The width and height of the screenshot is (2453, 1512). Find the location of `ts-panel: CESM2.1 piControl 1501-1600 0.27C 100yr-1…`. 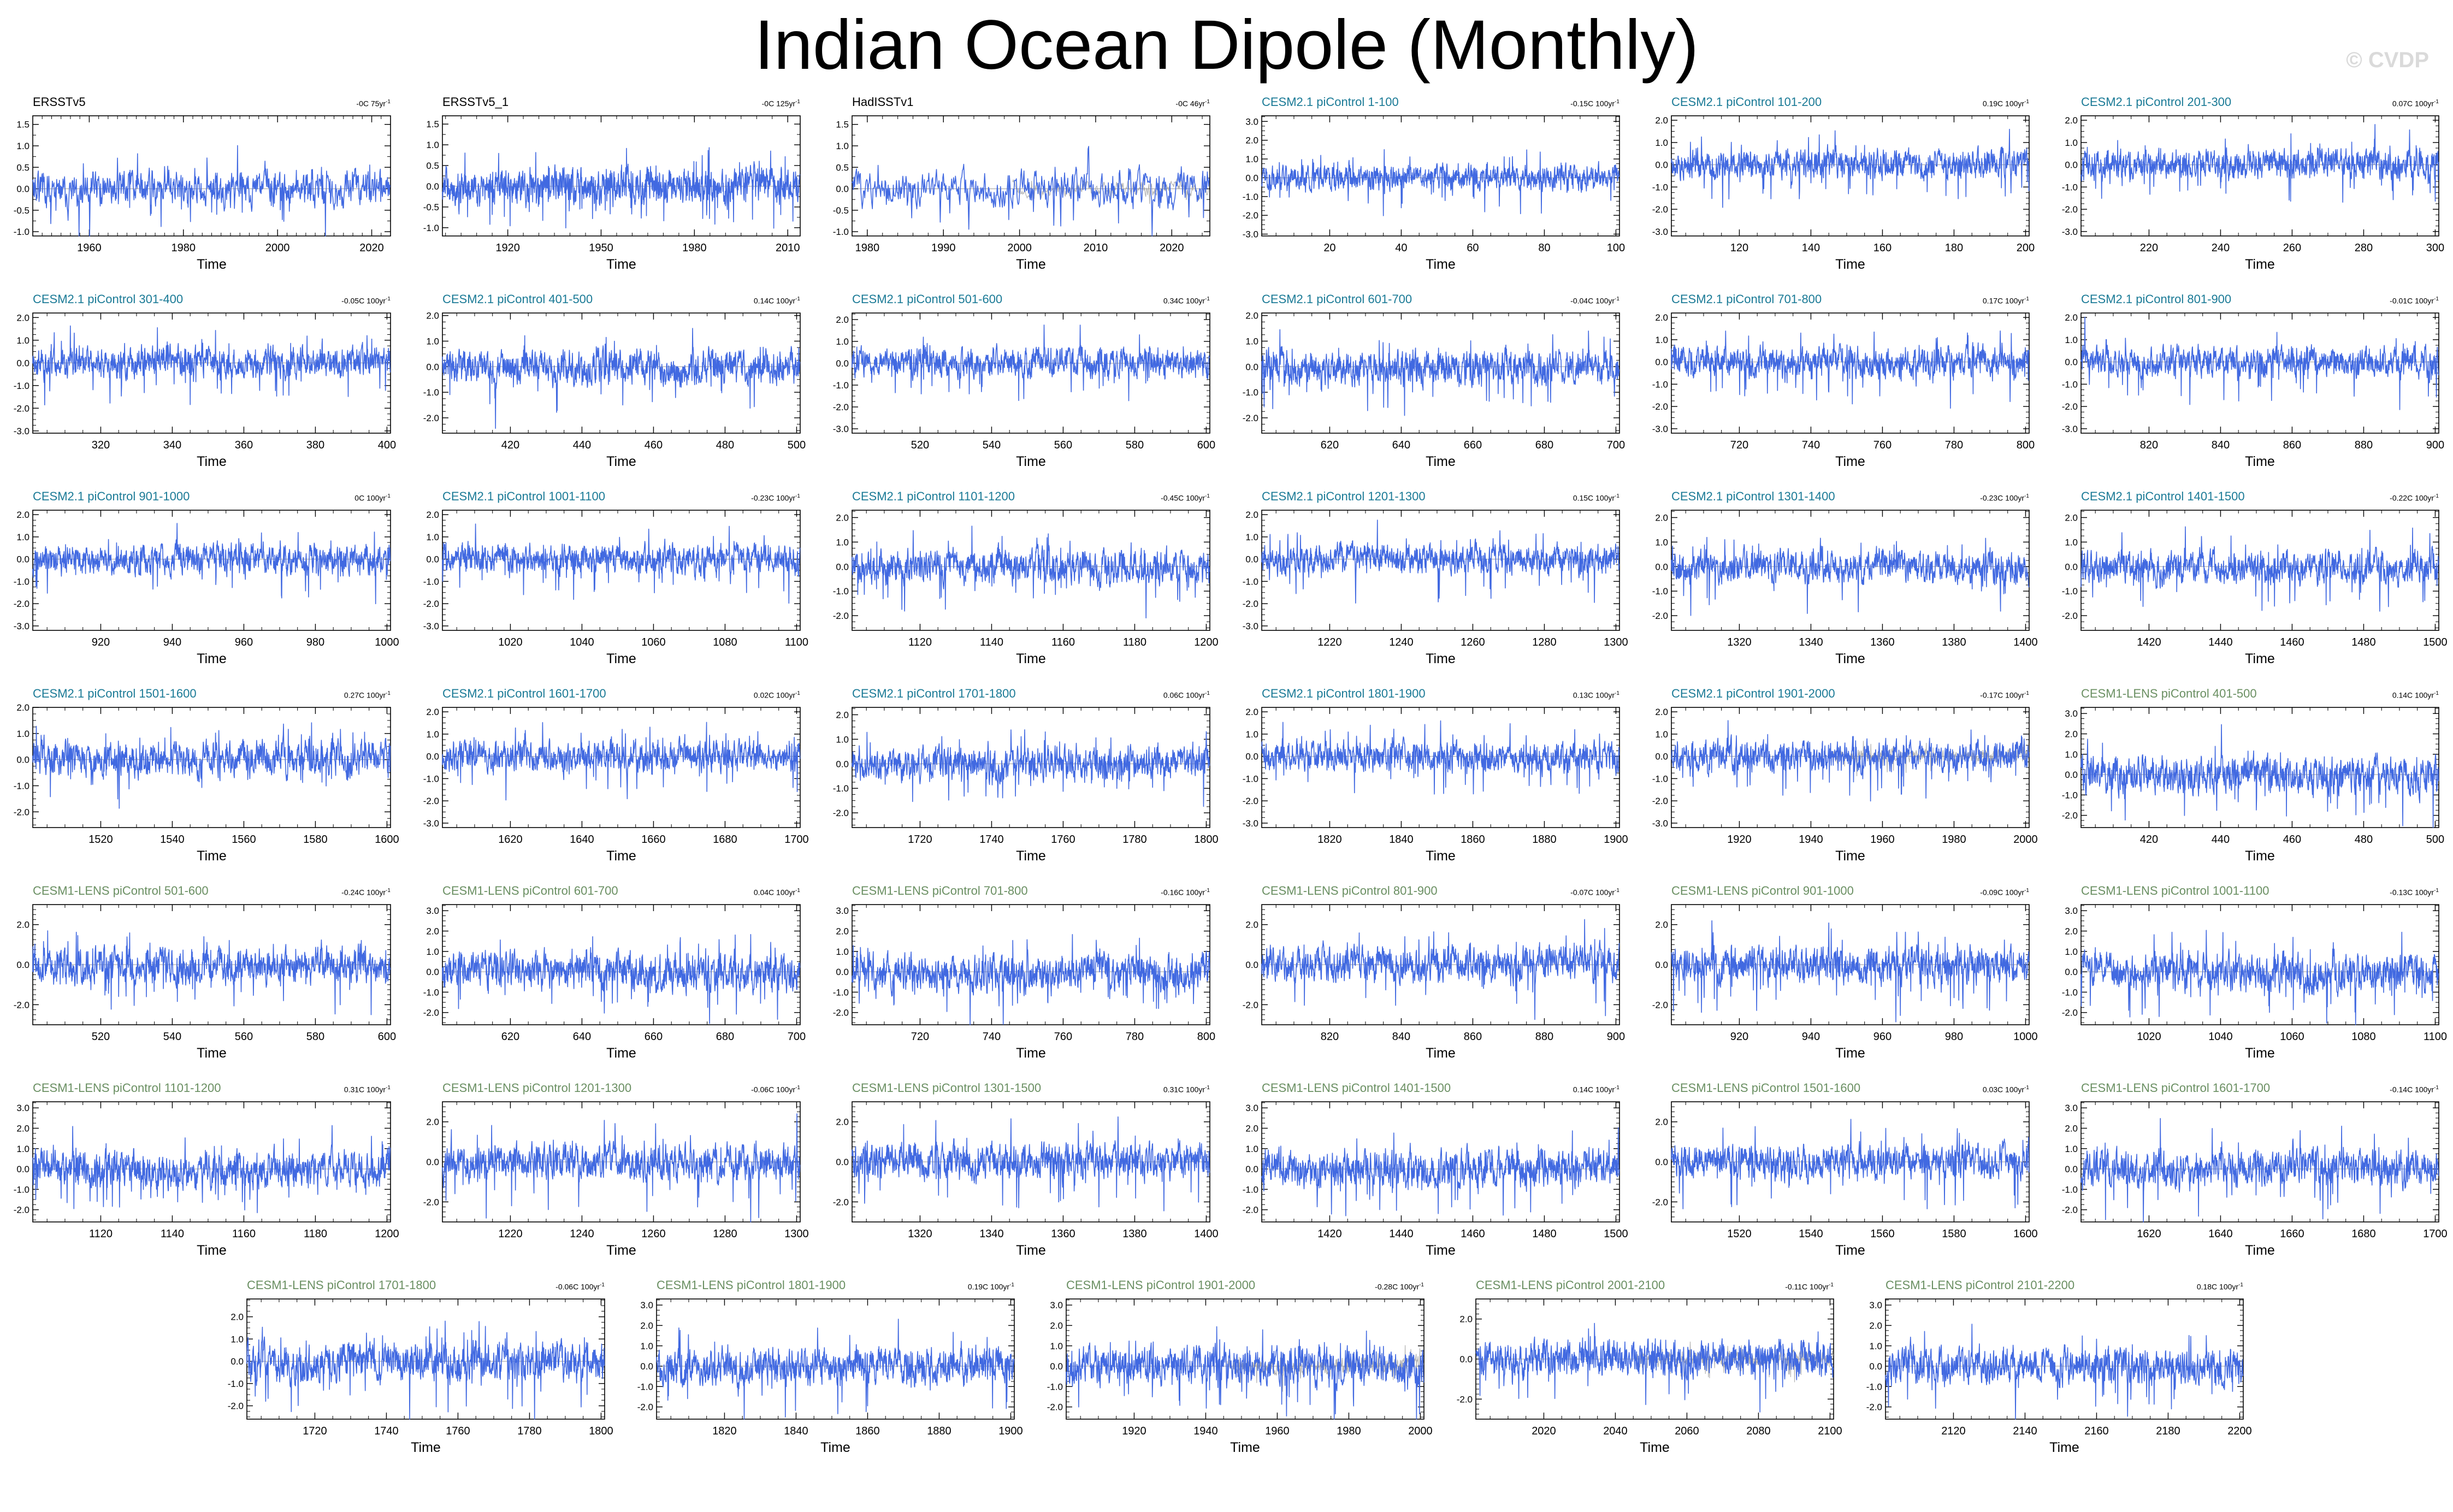

ts-panel: CESM2.1 piControl 1501-1600 0.27C 100yr-1… is located at coordinates (203, 774).